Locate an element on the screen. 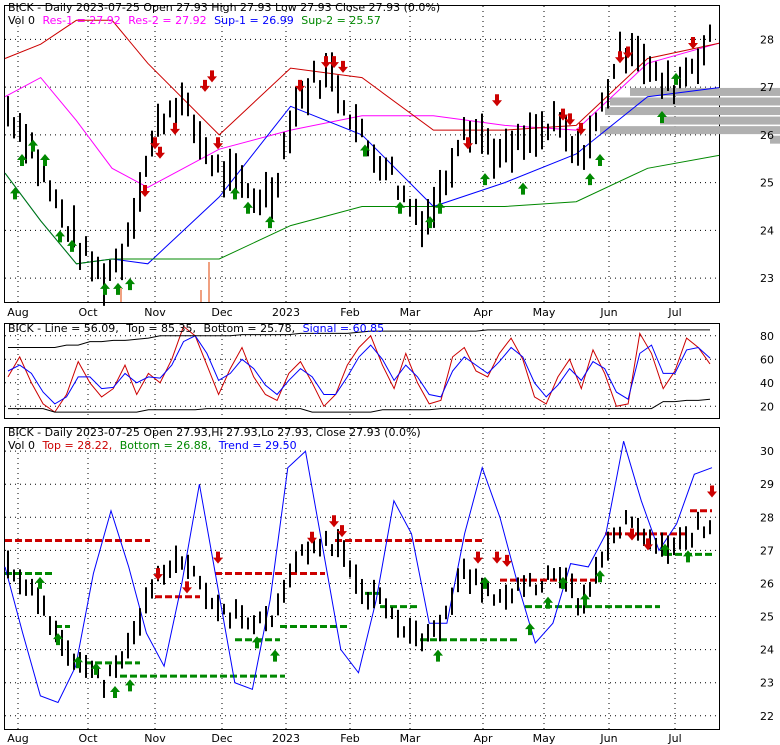 The width and height of the screenshot is (780, 745). osc-series-line is located at coordinates (359, 369).